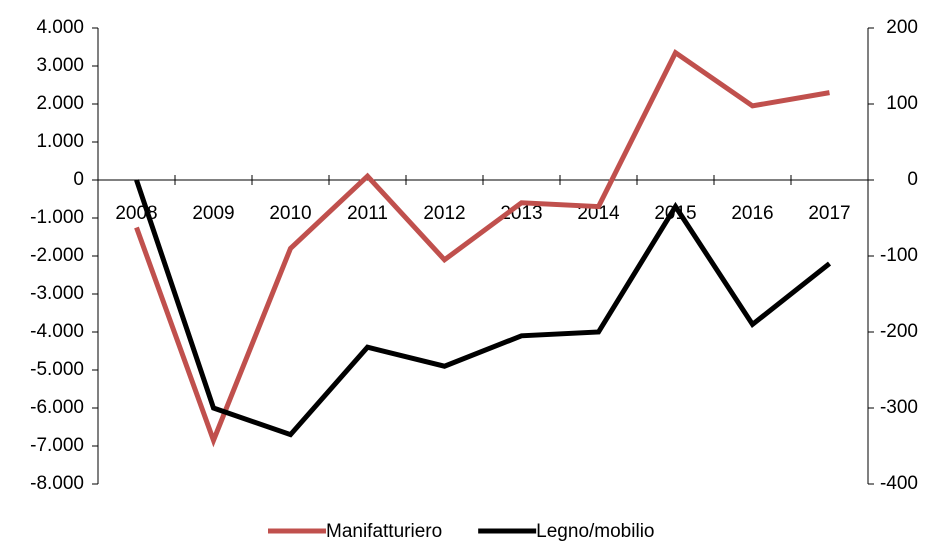 The width and height of the screenshot is (939, 548). I want to click on y-tick-label: -2.000, so click(57, 255).